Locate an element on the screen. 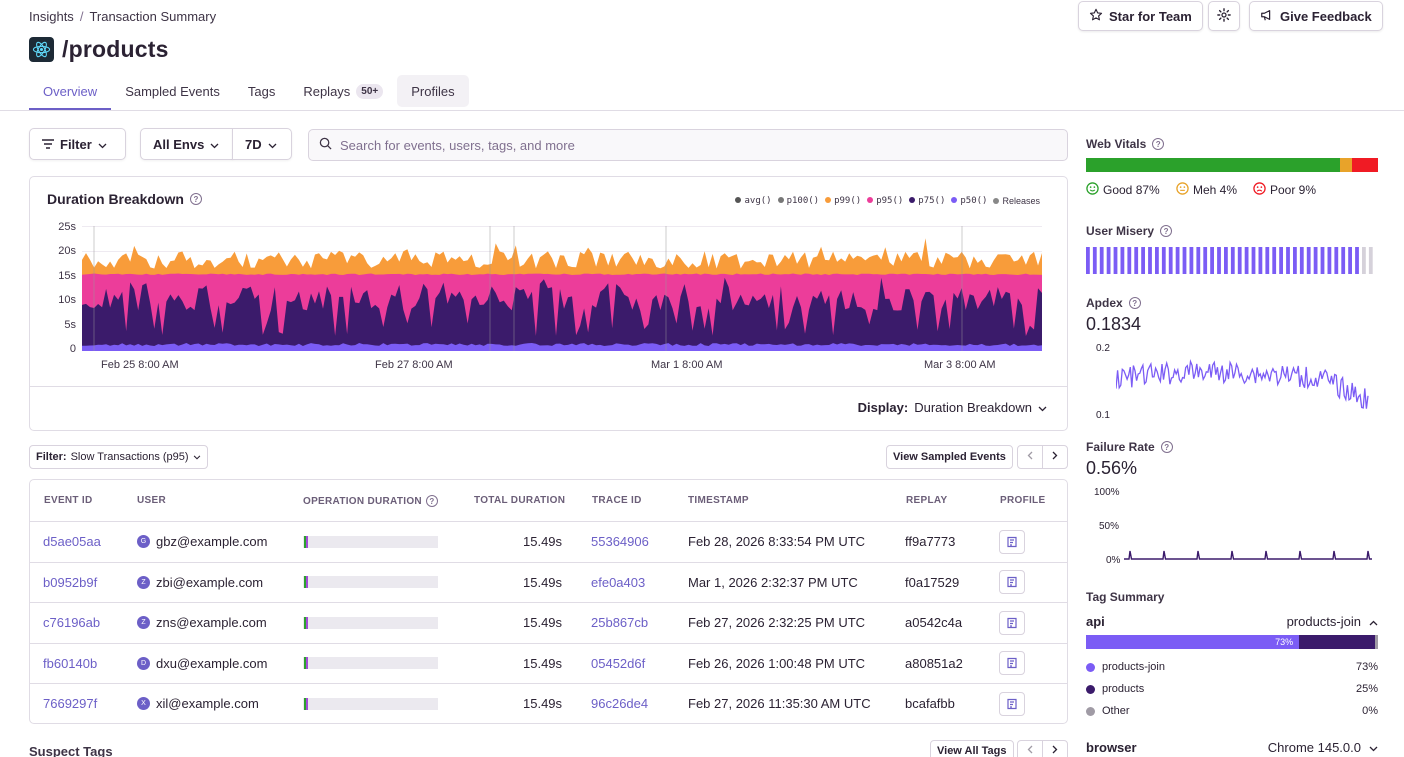 The height and width of the screenshot is (757, 1404). give-feedback-button: Give Feedback is located at coordinates (1316, 16).